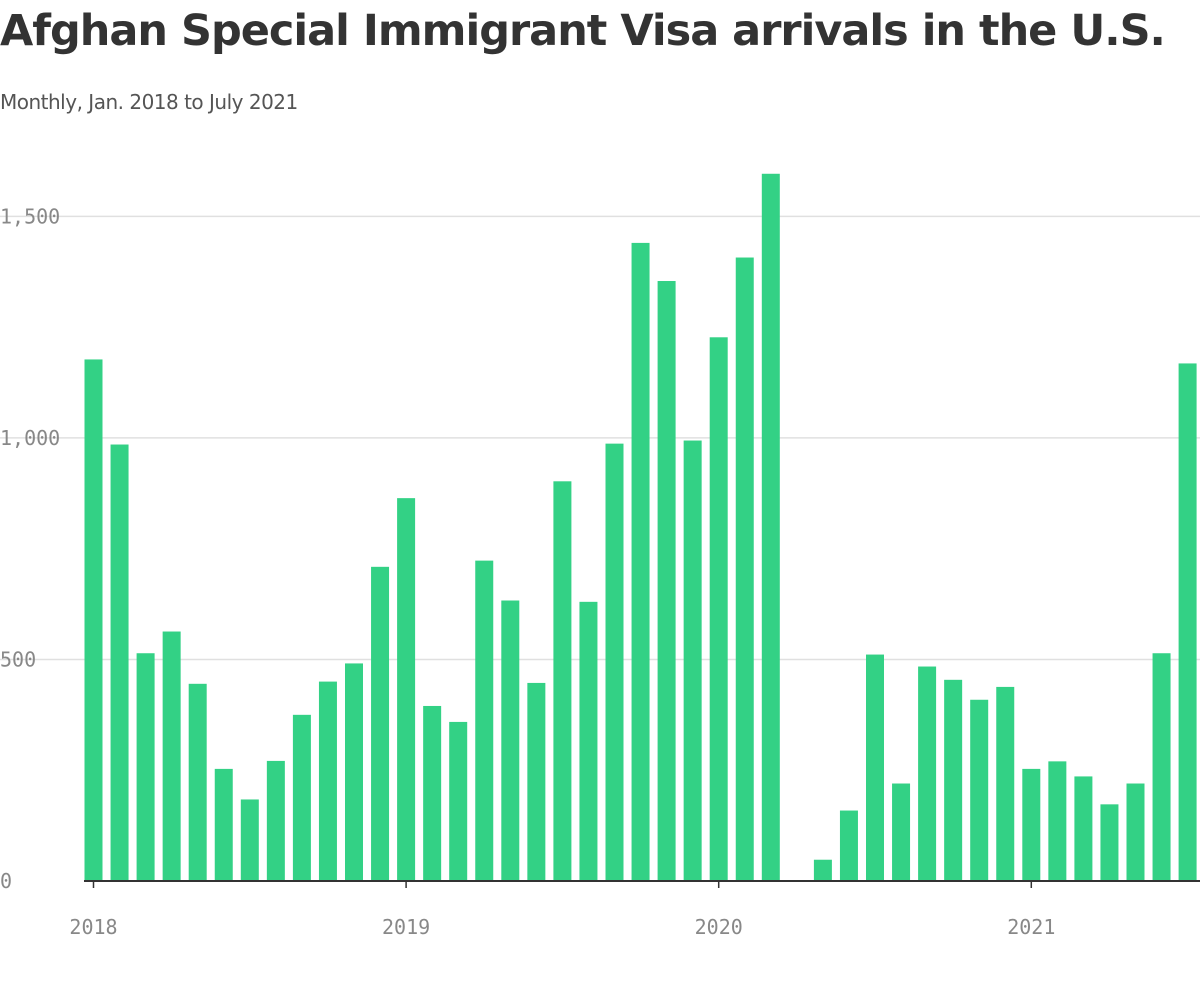 This screenshot has height=986, width=1200. What do you see at coordinates (149, 102) in the screenshot?
I see `chart-subtitle: Monthly, Jan. 2018 to July 2021` at bounding box center [149, 102].